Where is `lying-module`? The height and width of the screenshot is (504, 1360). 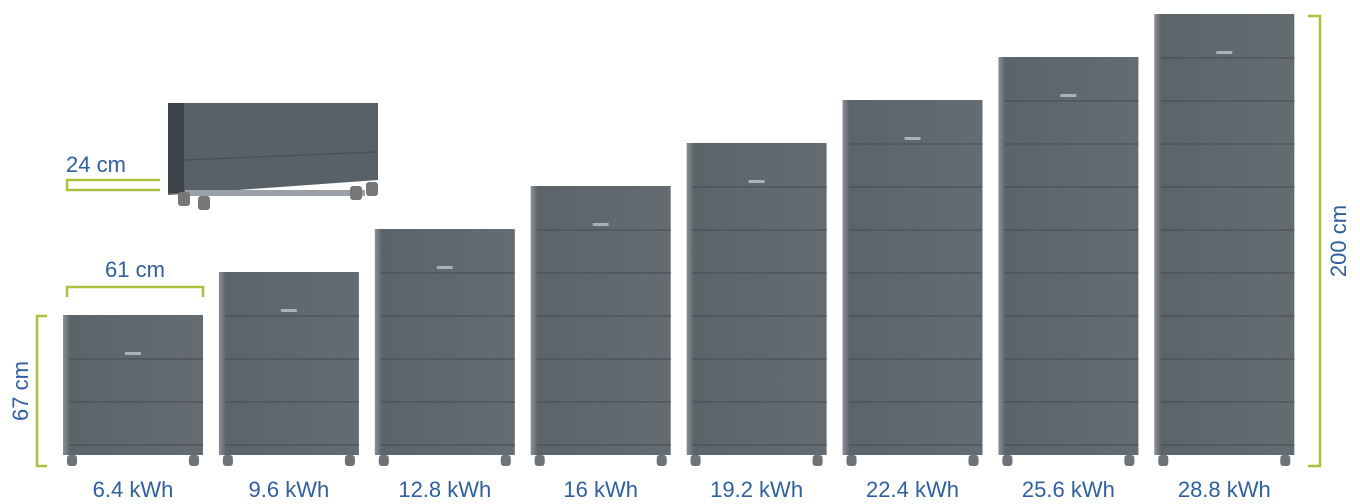 lying-module is located at coordinates (273, 156).